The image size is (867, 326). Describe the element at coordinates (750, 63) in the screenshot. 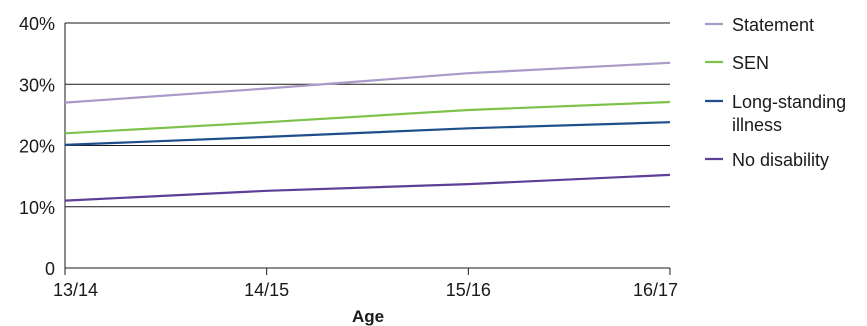

I see `legend-label: SEN` at that location.